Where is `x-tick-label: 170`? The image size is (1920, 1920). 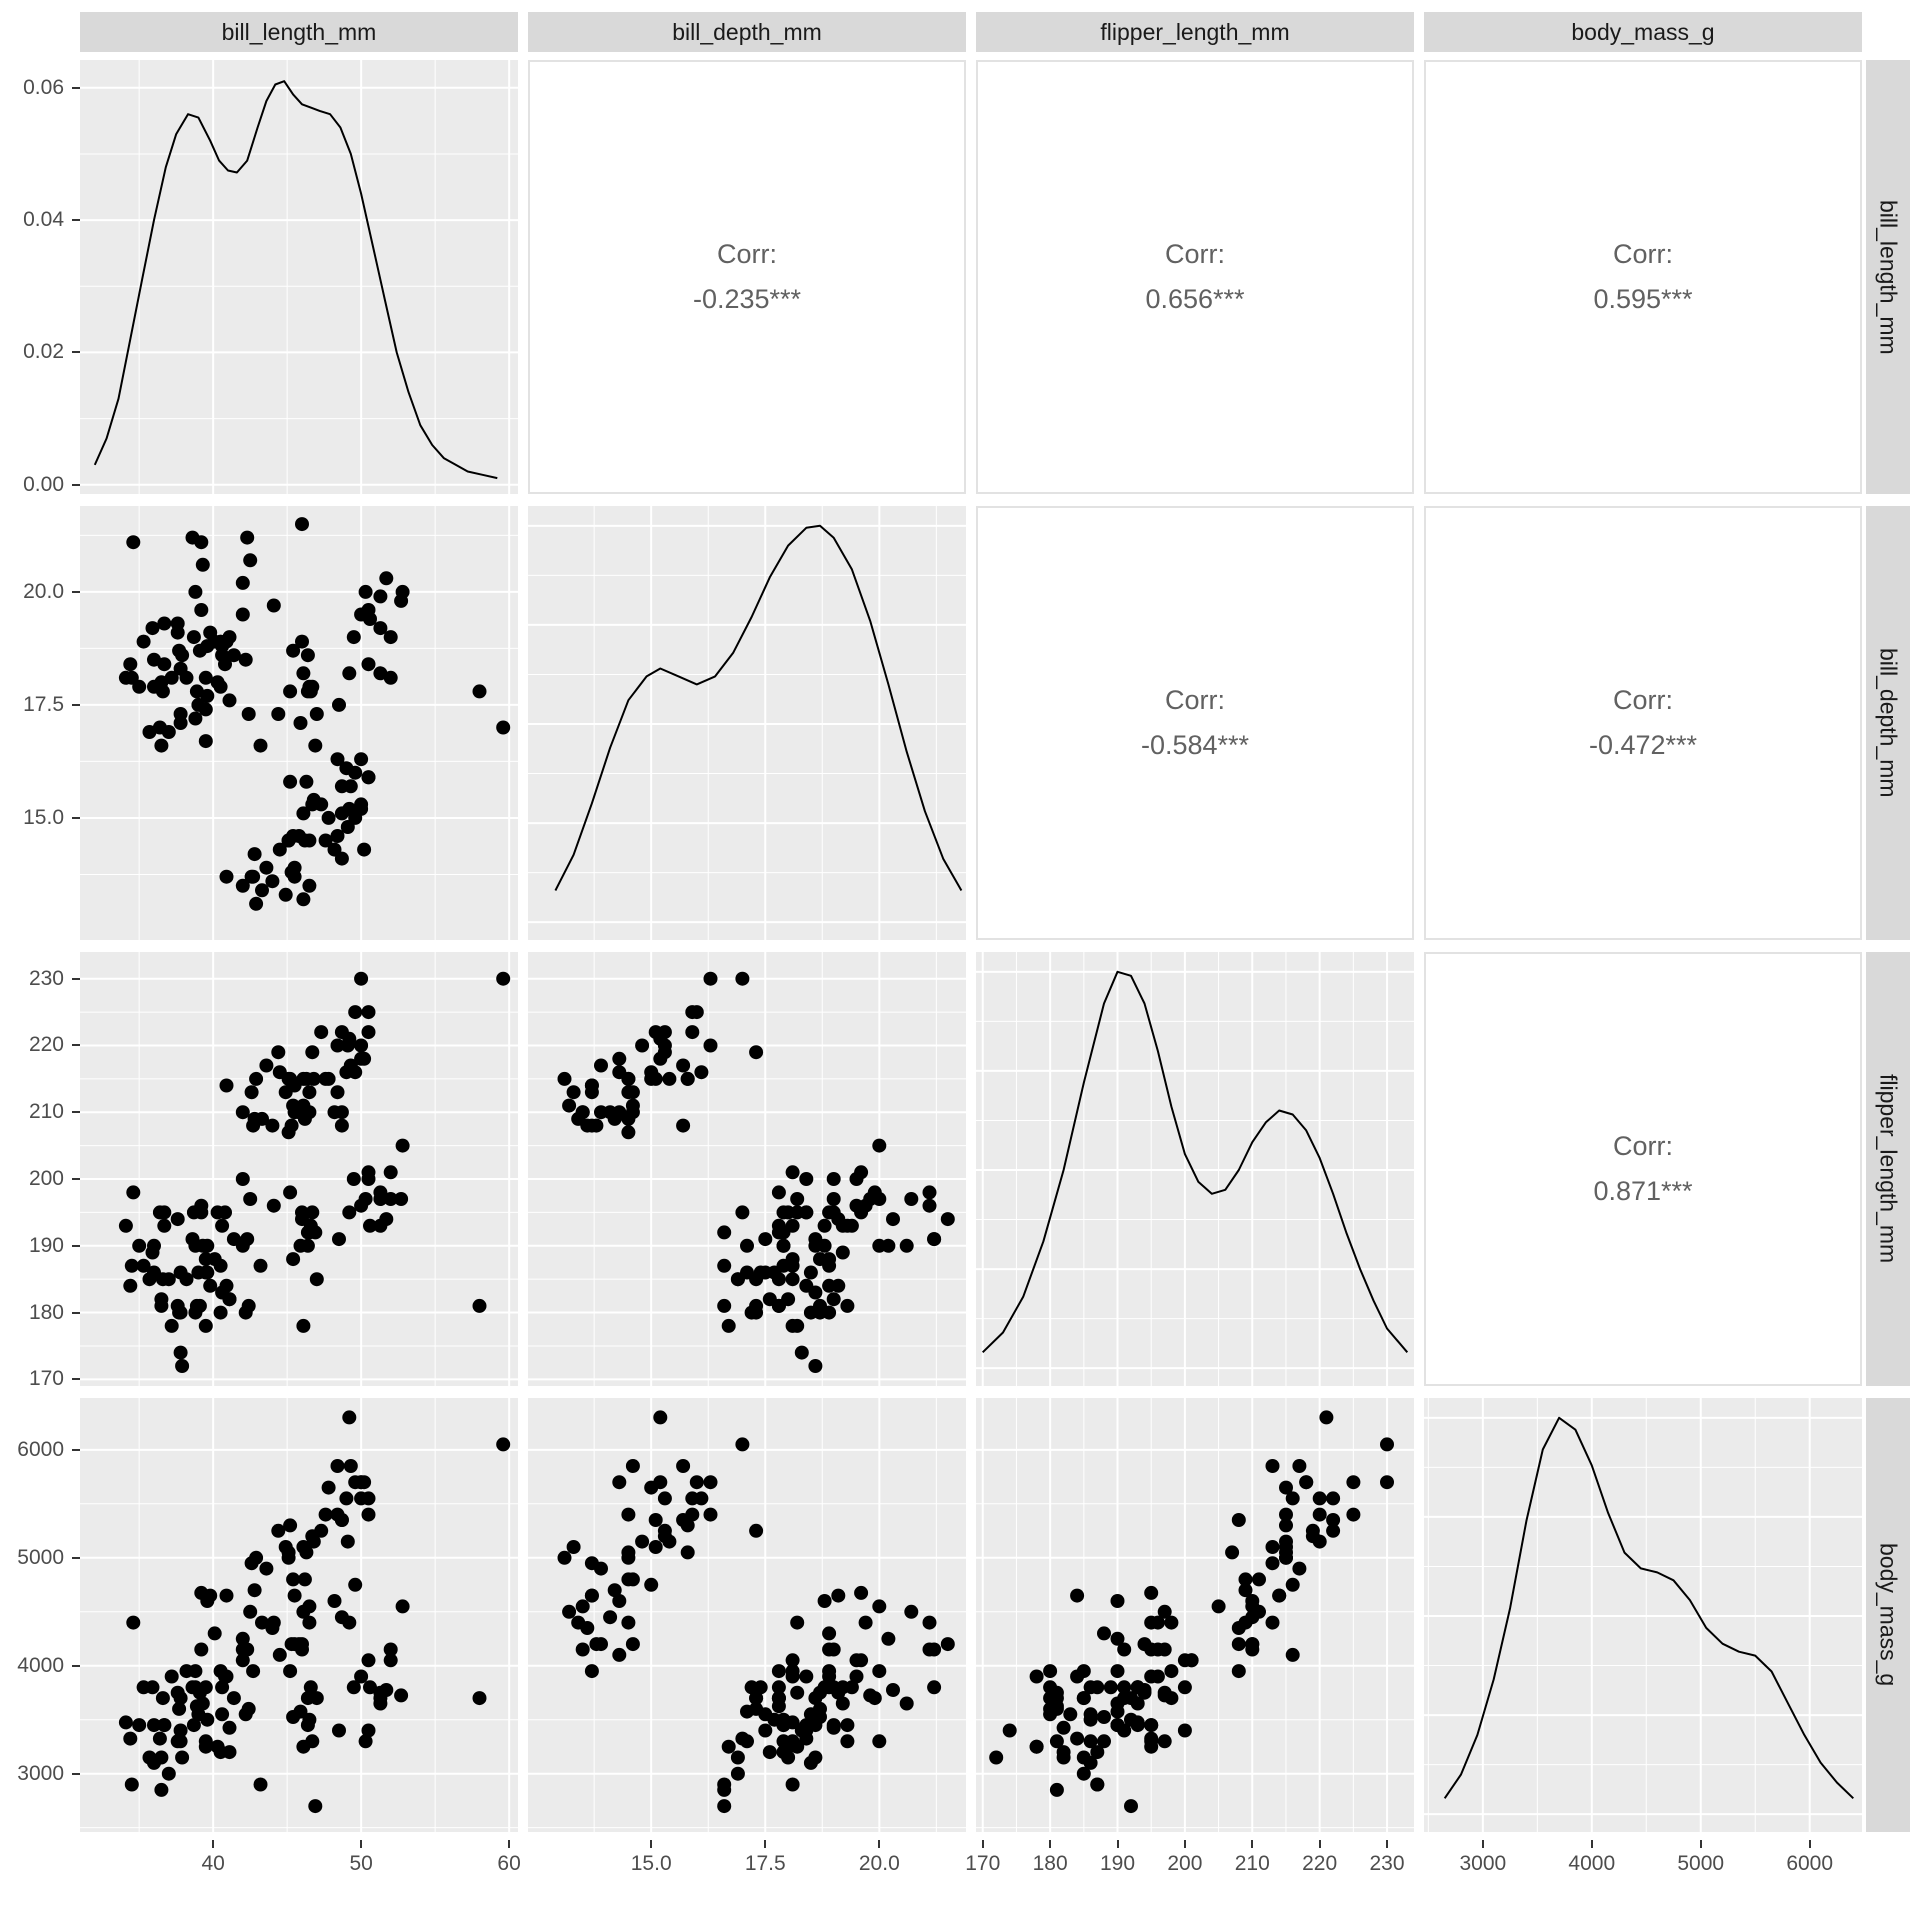 x-tick-label: 170 is located at coordinates (983, 1863).